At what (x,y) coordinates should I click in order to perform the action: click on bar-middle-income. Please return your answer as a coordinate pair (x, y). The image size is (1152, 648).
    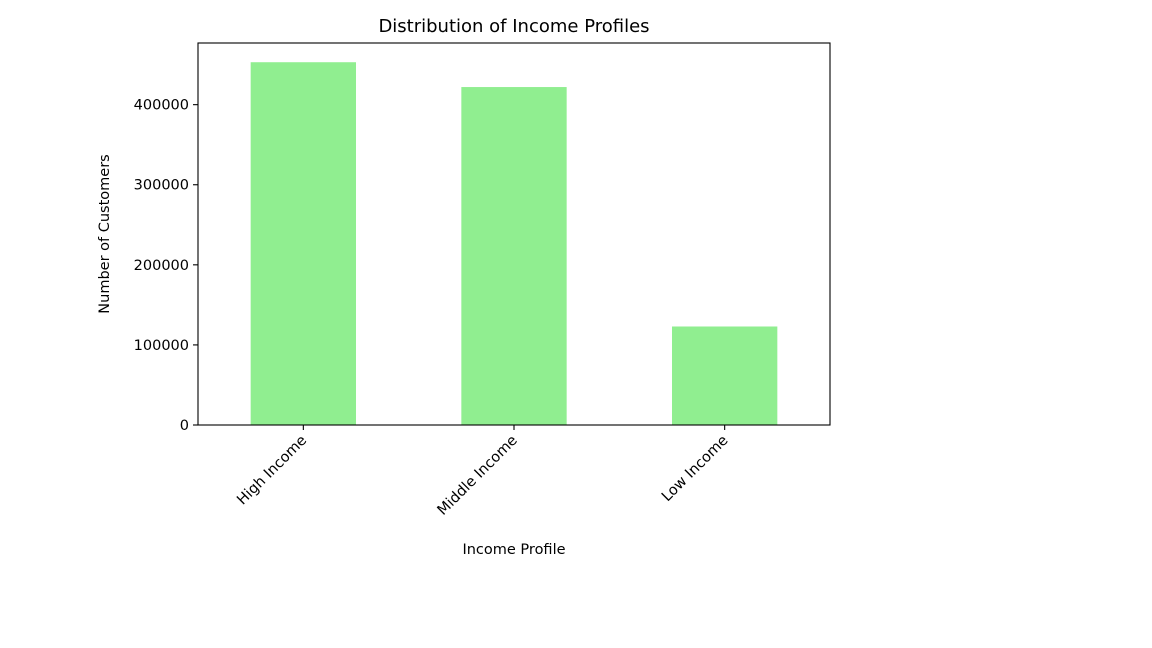
    Looking at the image, I should click on (514, 256).